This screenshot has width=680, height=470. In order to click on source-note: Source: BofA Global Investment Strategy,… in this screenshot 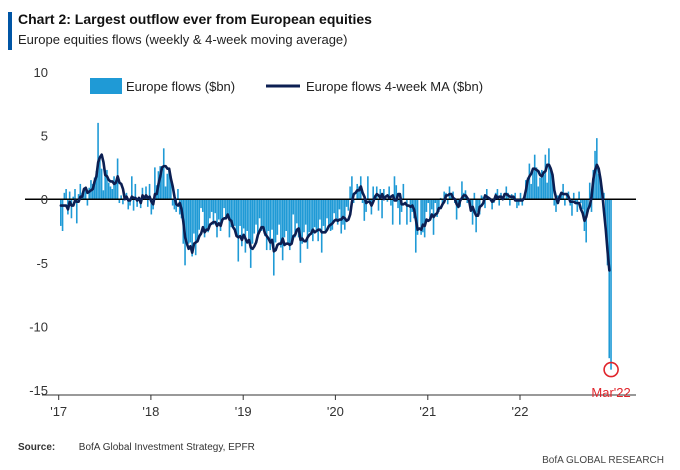, I will do `click(136, 447)`.